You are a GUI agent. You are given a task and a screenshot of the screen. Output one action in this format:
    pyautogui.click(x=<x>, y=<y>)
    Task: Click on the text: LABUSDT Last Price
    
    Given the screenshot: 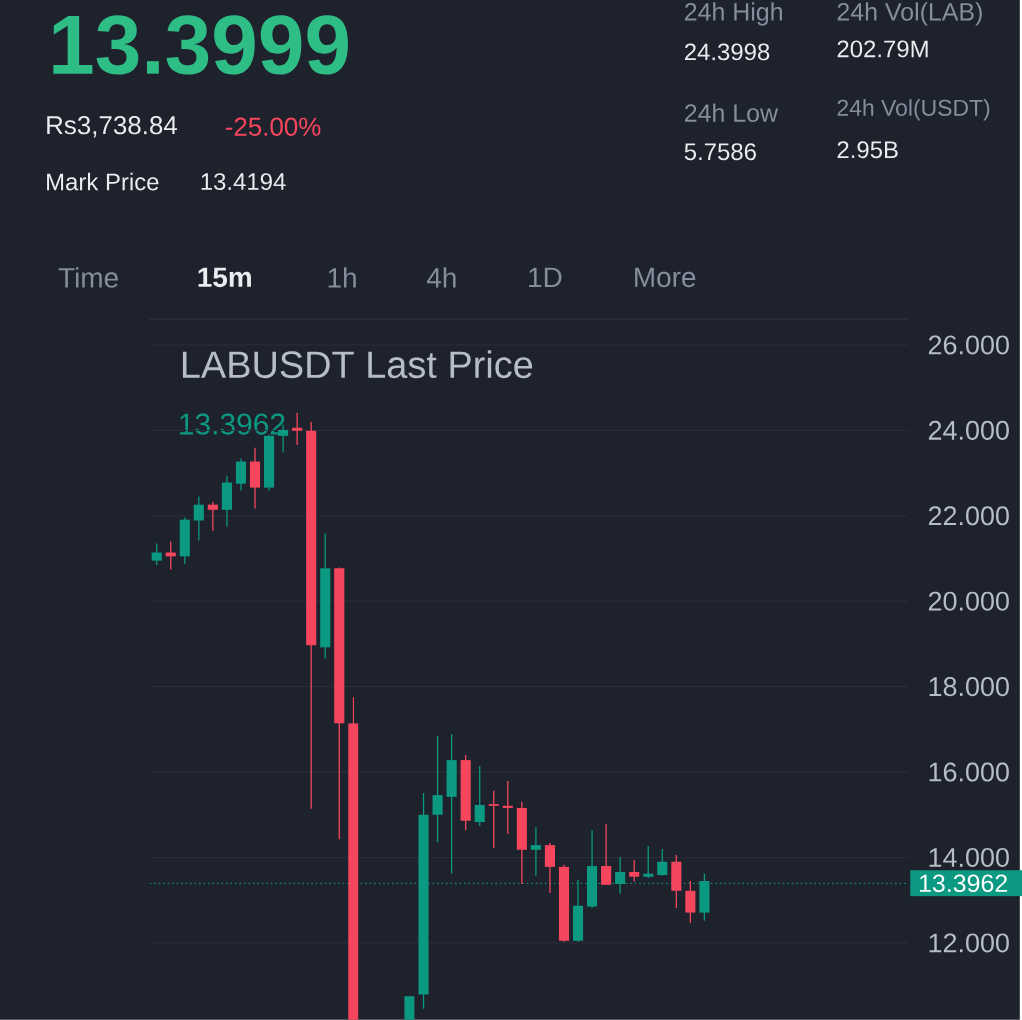 What is the action you would take?
    pyautogui.click(x=357, y=364)
    